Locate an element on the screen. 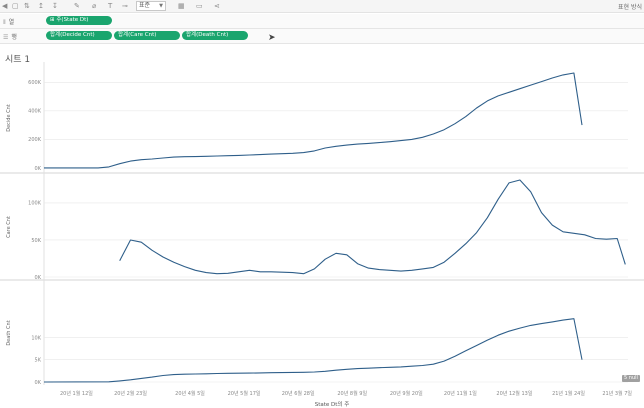  swap-icon: ⇅ is located at coordinates (27, 6).